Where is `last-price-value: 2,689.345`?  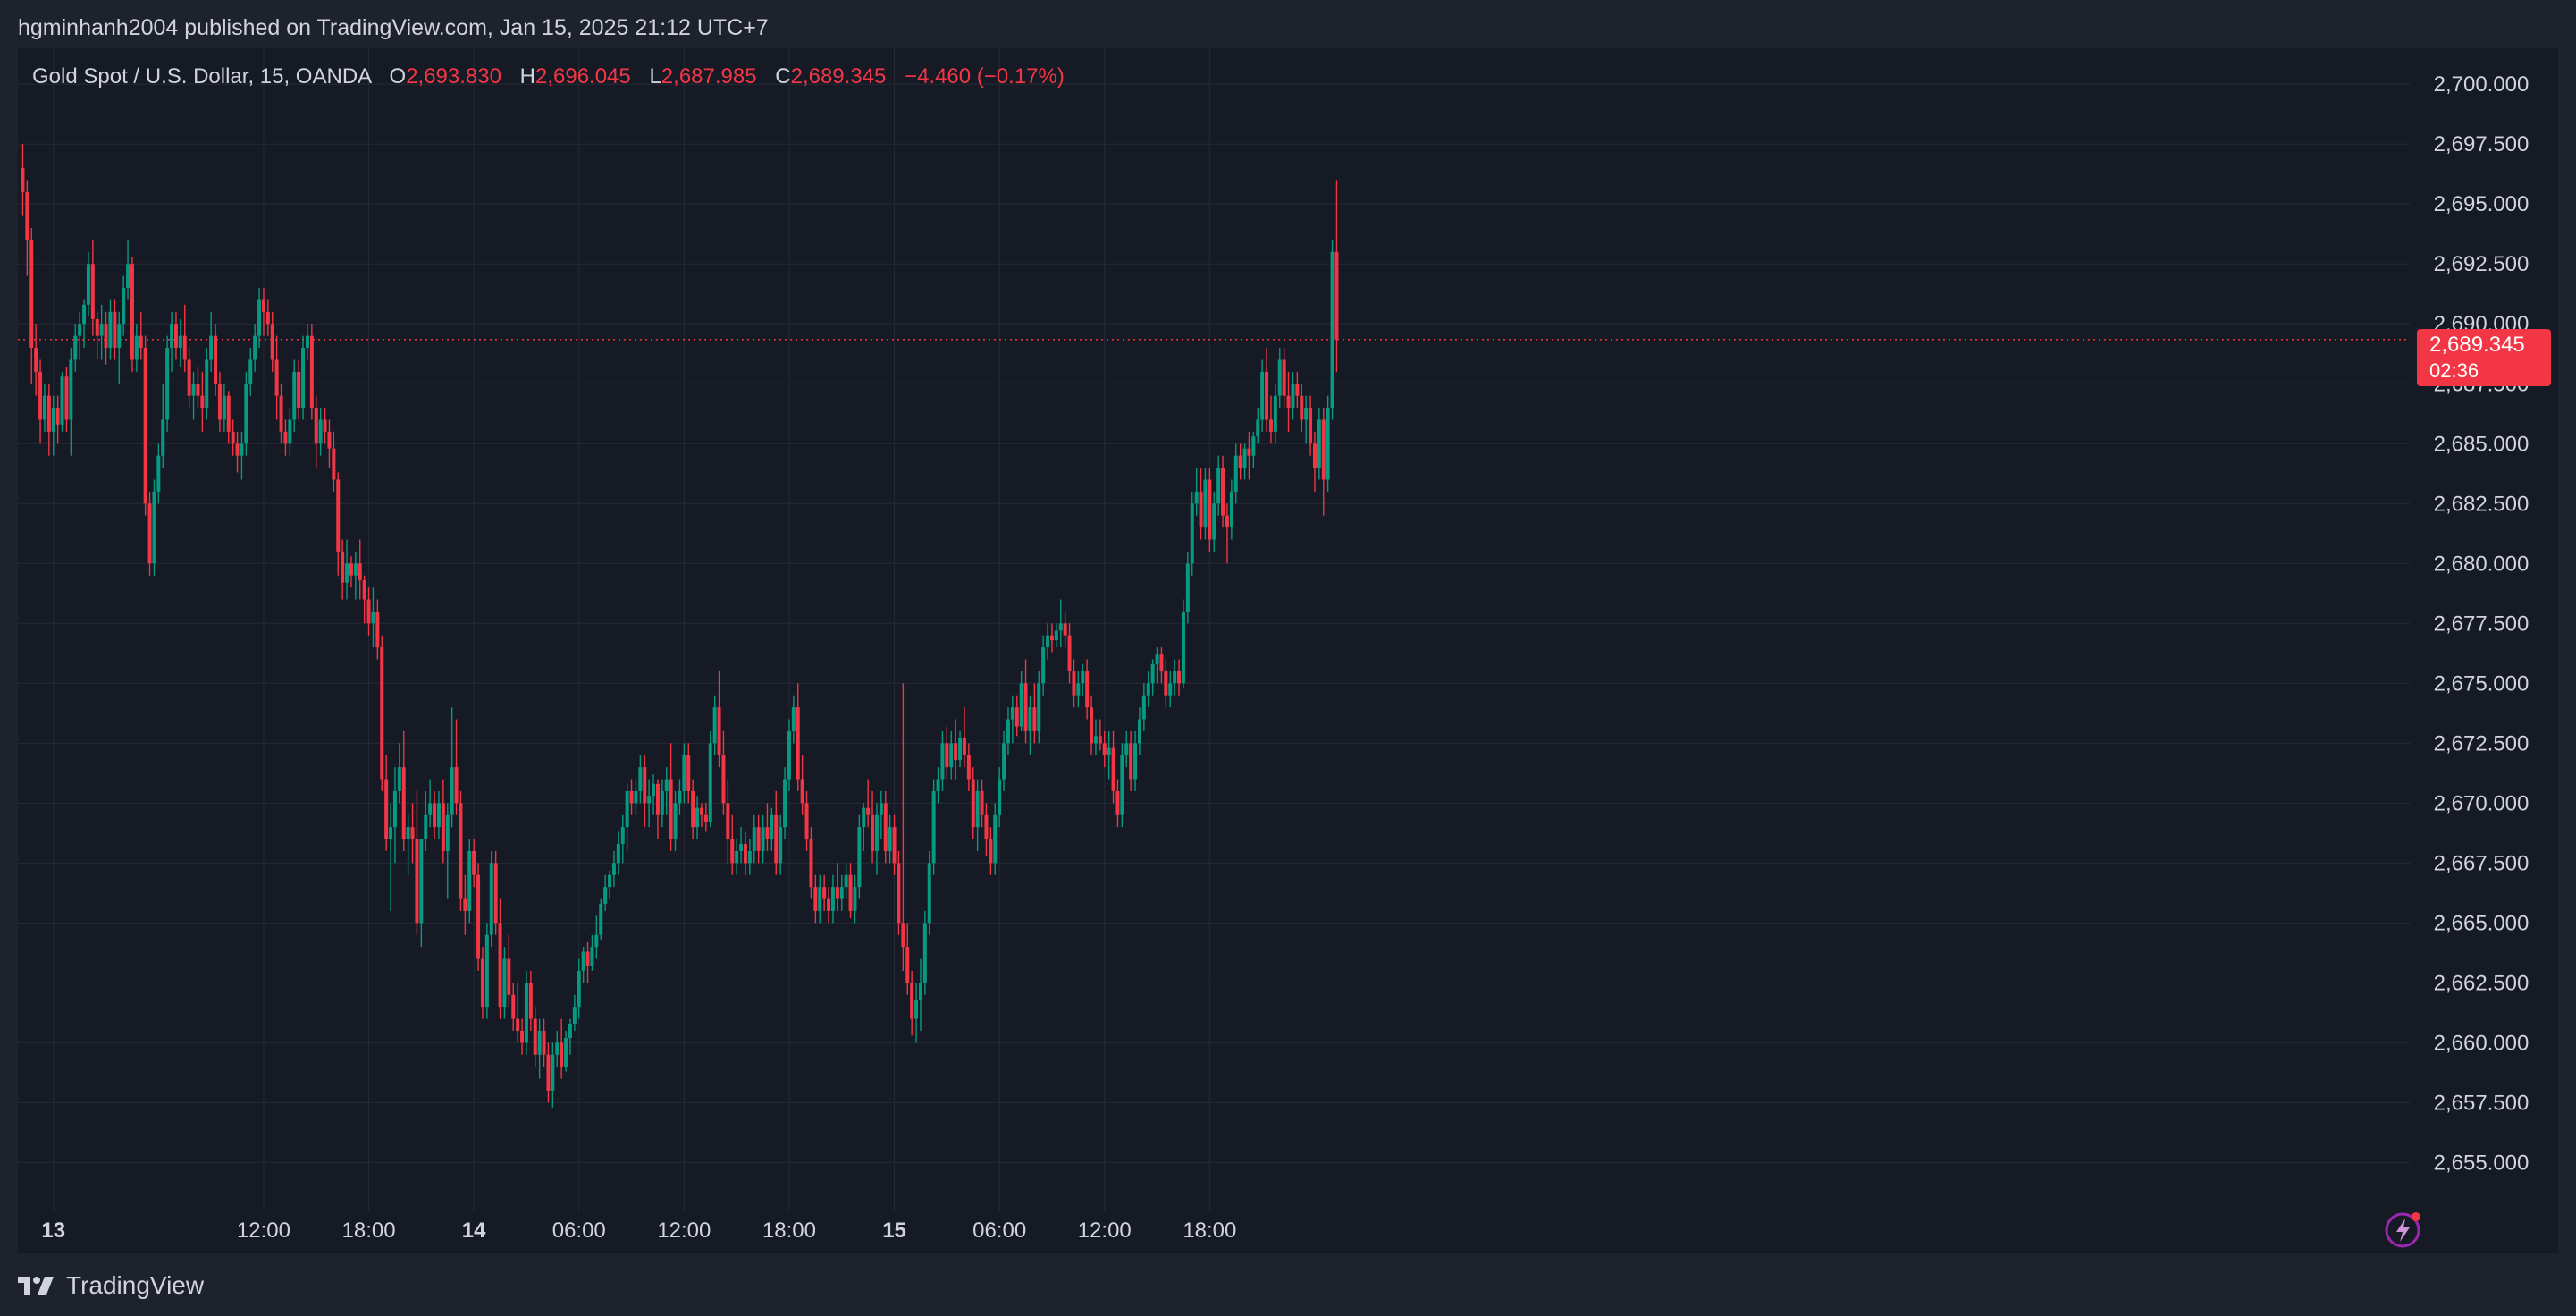 last-price-value: 2,689.345 is located at coordinates (2477, 345).